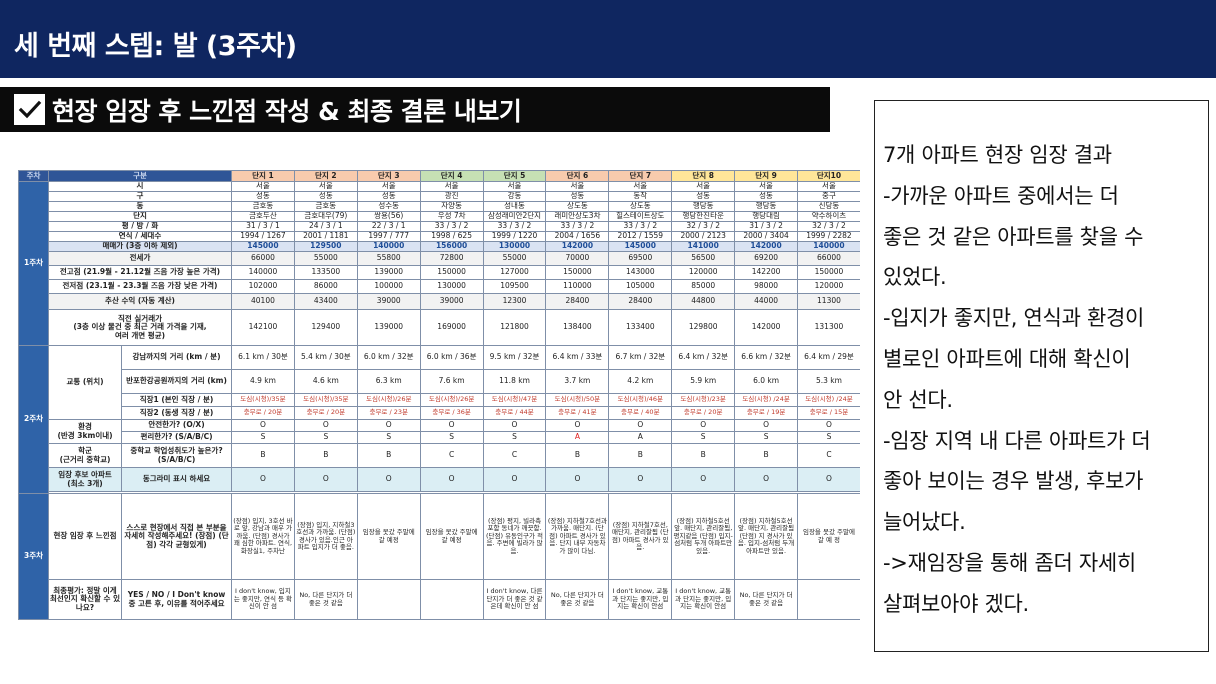 This screenshot has height=684, width=1216. I want to click on table-row: 동 금호동 금호동 성수동 자양동 성내동 상도동 상도동 행당동 행당동 신당동, so click(439, 206).